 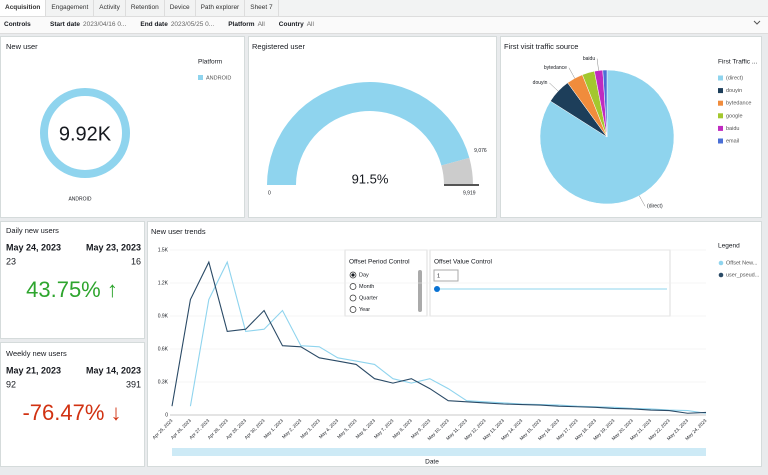 I want to click on input-value: 1, so click(x=438, y=276).